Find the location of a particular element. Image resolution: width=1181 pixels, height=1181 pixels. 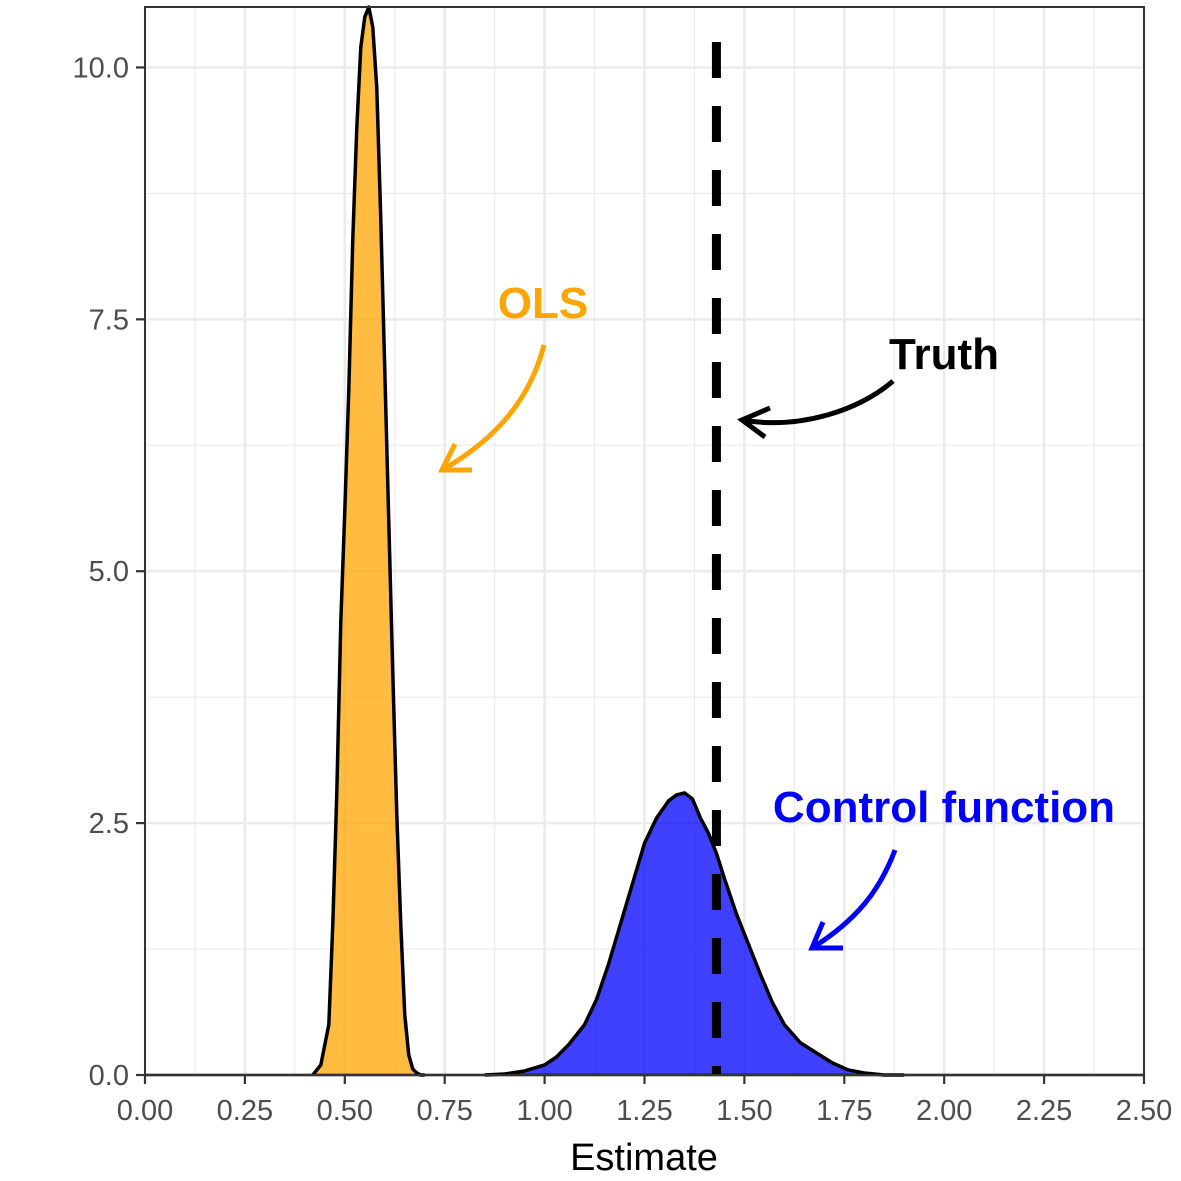

annotation-control-function: Control function is located at coordinates (944, 807).